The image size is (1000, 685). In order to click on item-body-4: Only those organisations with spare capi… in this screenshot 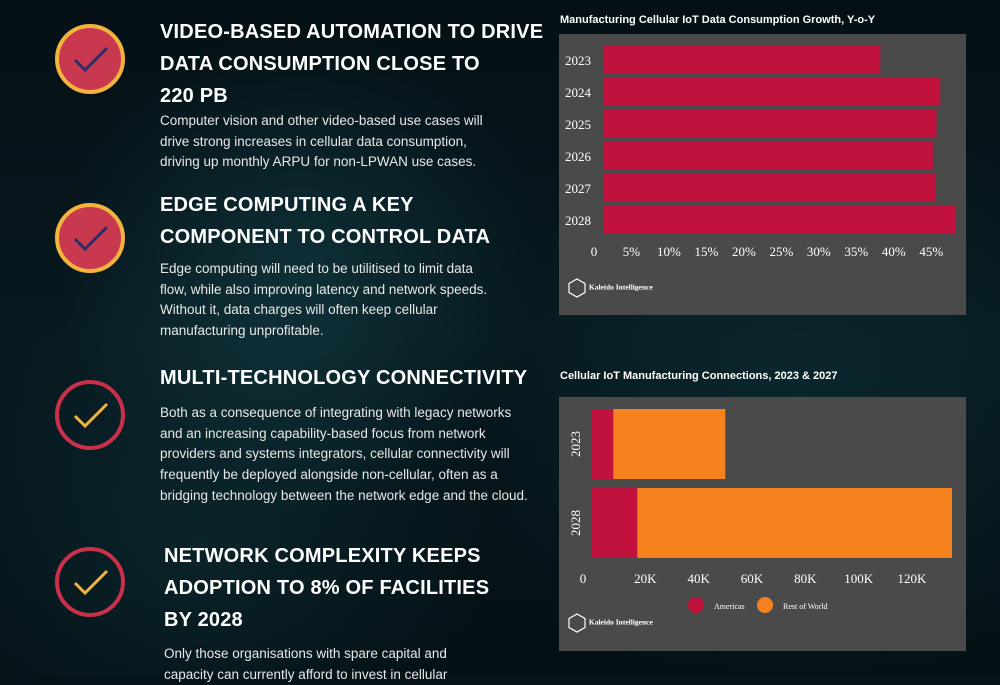, I will do `click(306, 664)`.